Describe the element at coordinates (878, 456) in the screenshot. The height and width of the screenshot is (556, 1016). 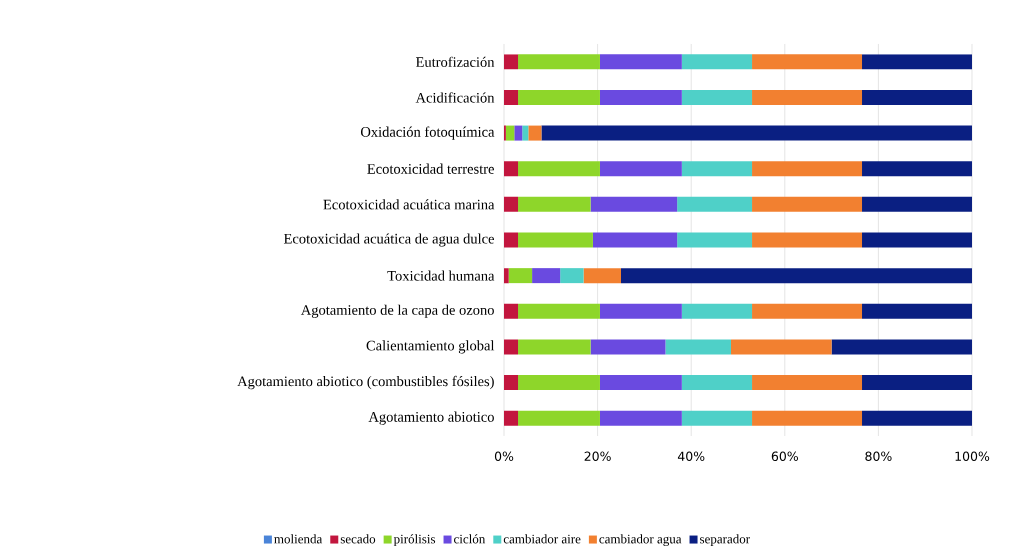
I see `x-tick-label: 80%` at that location.